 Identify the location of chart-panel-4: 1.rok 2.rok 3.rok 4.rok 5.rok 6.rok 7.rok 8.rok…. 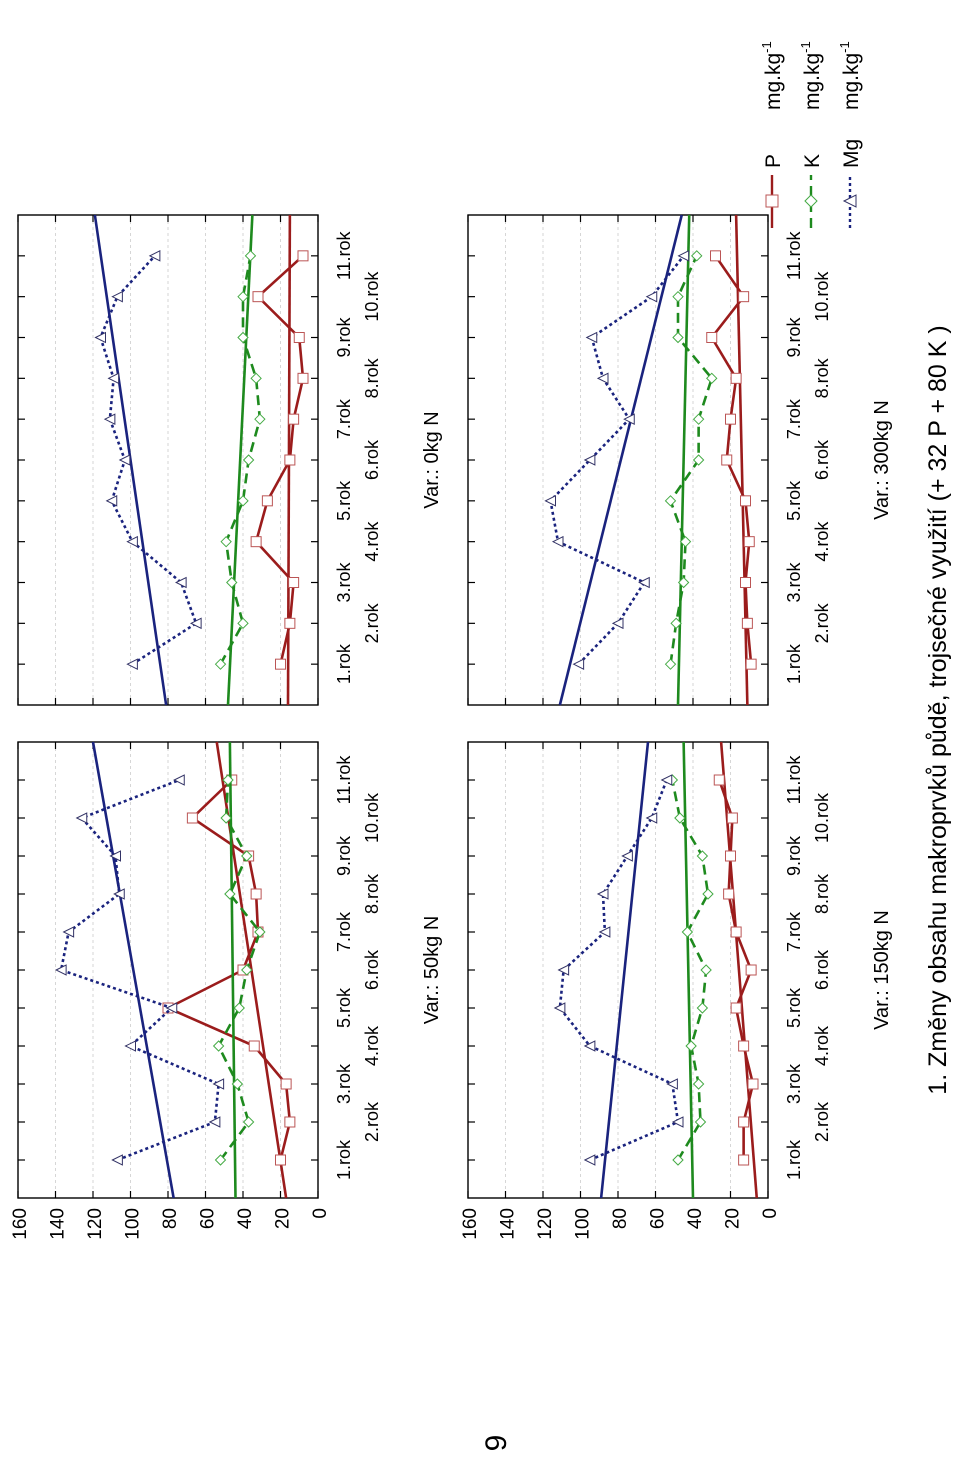
(680, 460).